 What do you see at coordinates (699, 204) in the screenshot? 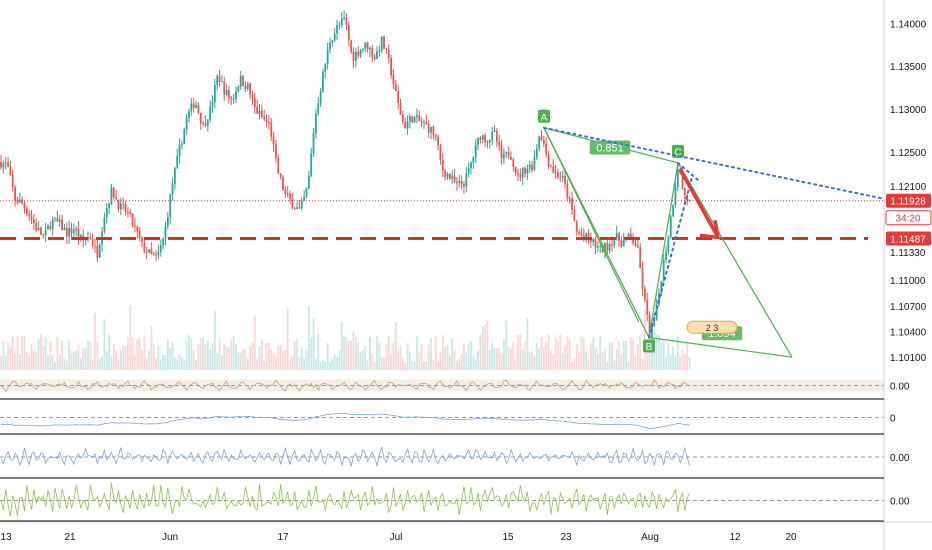
I see `target-arrow` at bounding box center [699, 204].